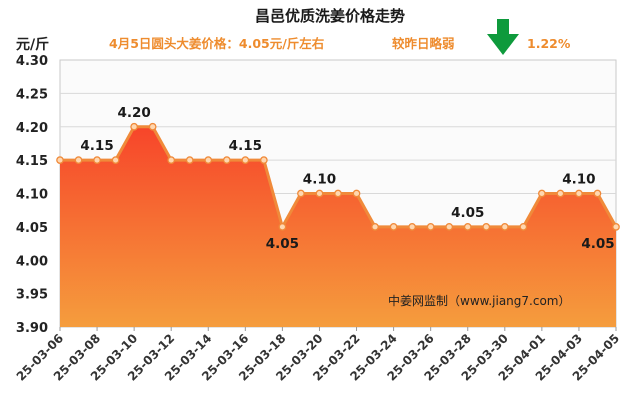  I want to click on y-tick-label: 4.10, so click(32, 195).